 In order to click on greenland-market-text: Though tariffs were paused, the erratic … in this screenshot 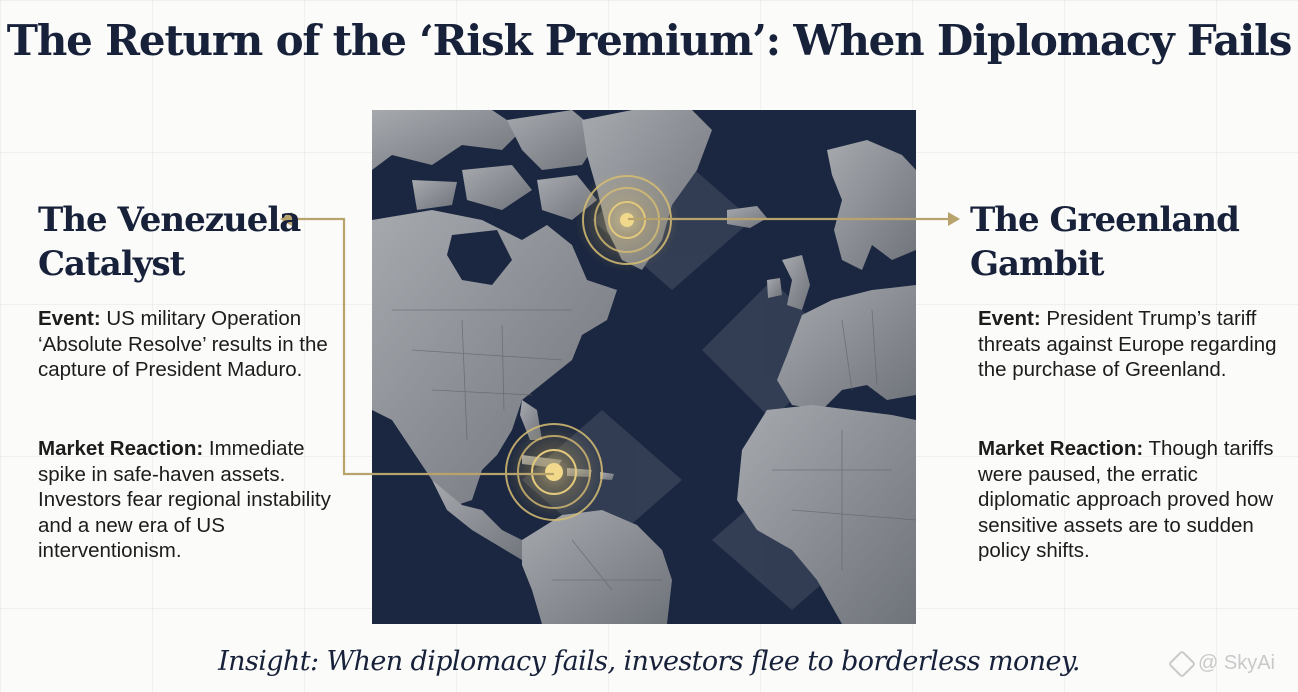, I will do `click(1126, 499)`.